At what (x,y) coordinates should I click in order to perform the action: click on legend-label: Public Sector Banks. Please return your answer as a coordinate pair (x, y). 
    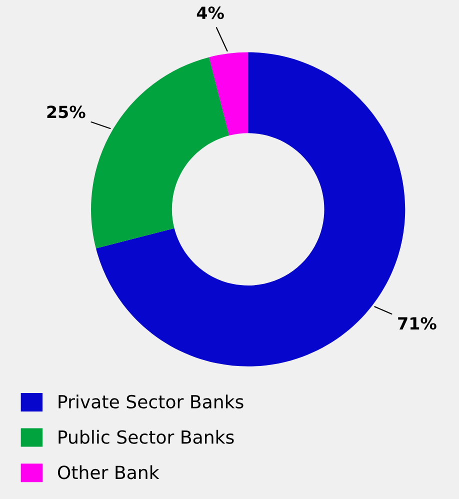
    Looking at the image, I should click on (146, 437).